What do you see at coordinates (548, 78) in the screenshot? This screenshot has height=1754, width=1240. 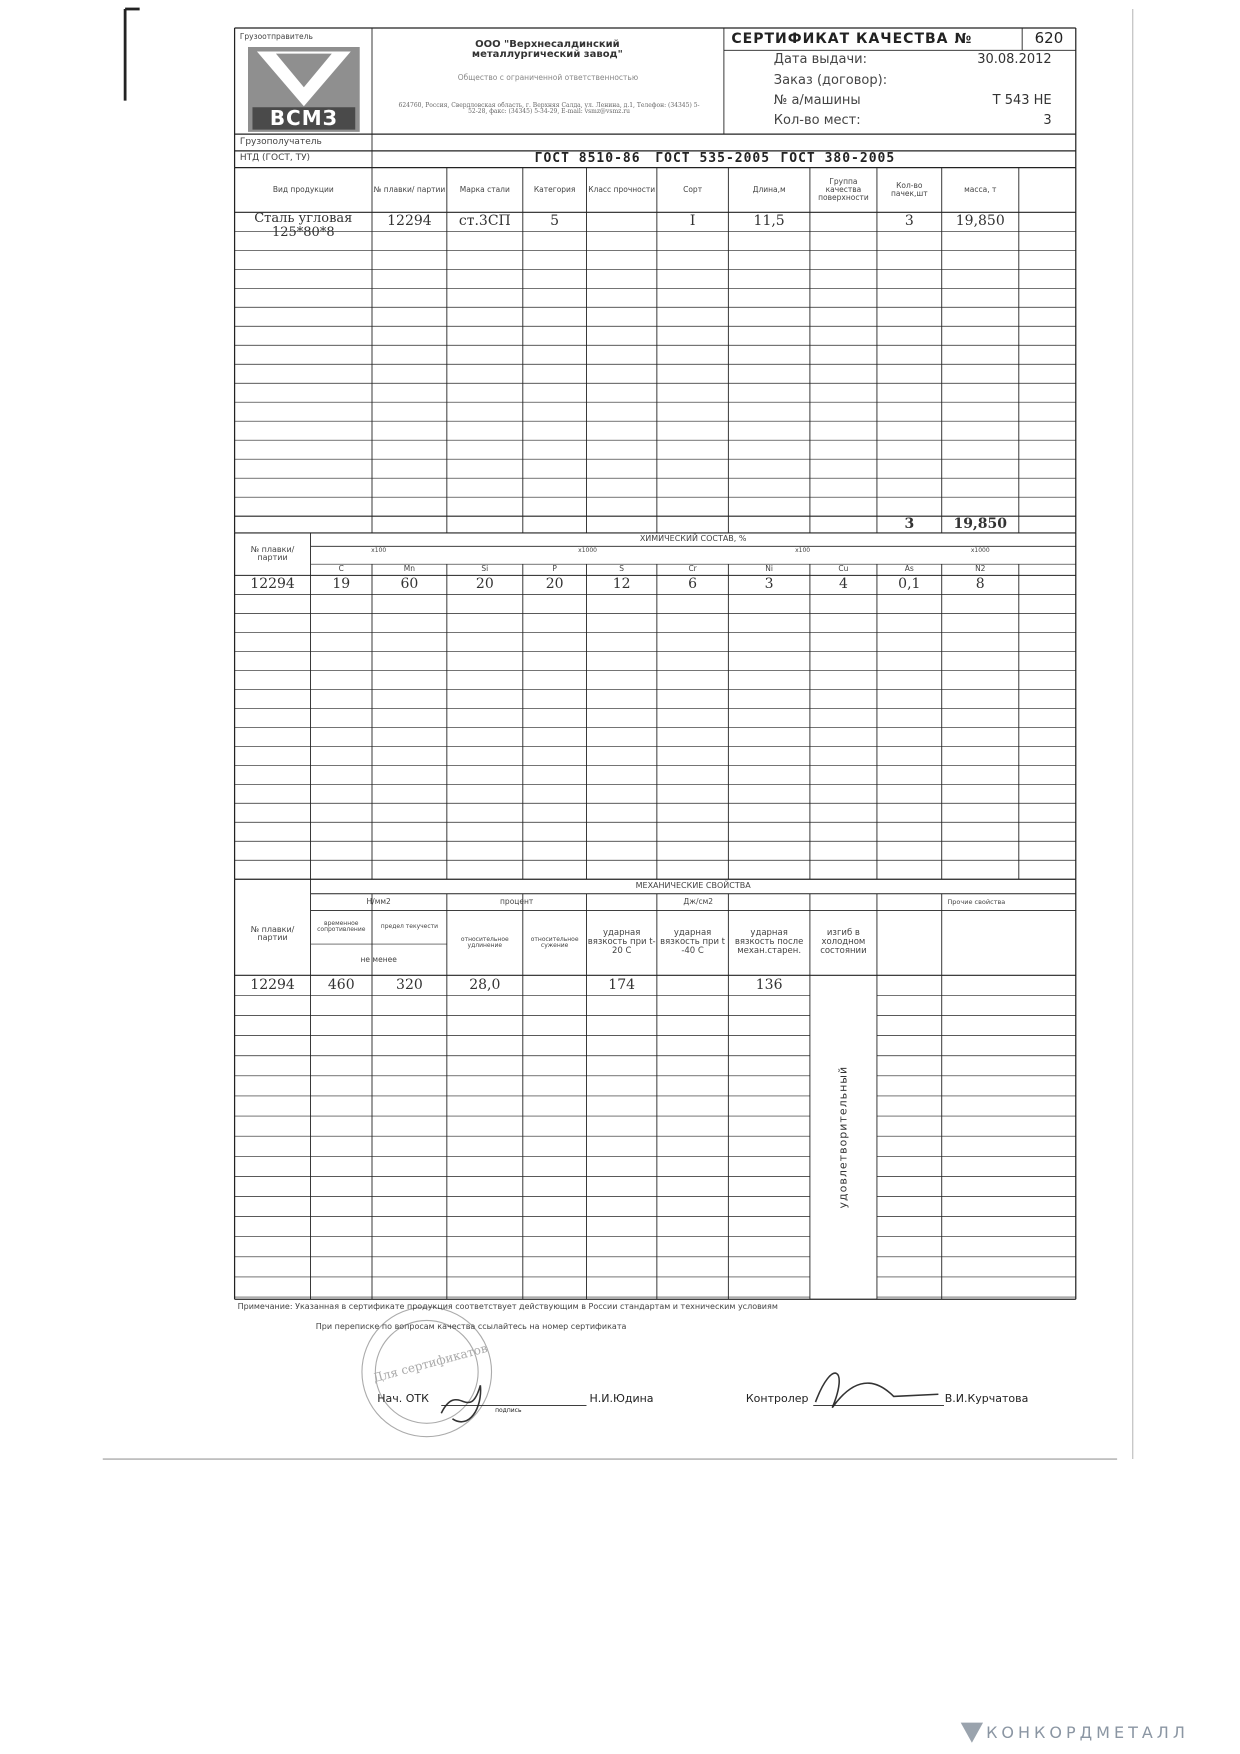 I see `company-form: Общество с ограниченной ответственностью` at bounding box center [548, 78].